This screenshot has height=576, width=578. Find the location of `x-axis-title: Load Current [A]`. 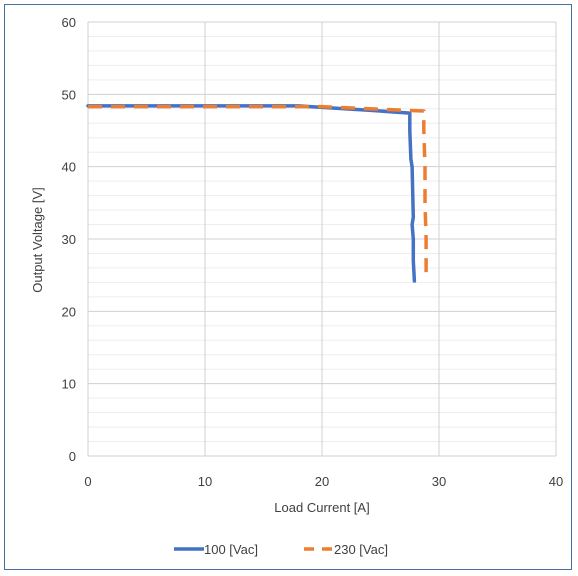

x-axis-title: Load Current [A] is located at coordinates (321, 507).